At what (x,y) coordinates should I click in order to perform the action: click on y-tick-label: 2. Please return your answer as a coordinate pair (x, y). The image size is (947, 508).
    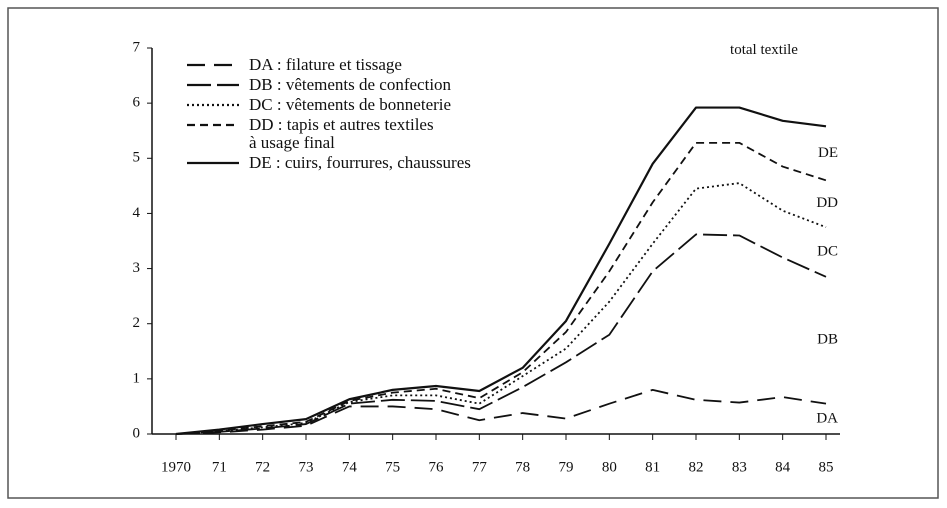
    Looking at the image, I should click on (137, 323).